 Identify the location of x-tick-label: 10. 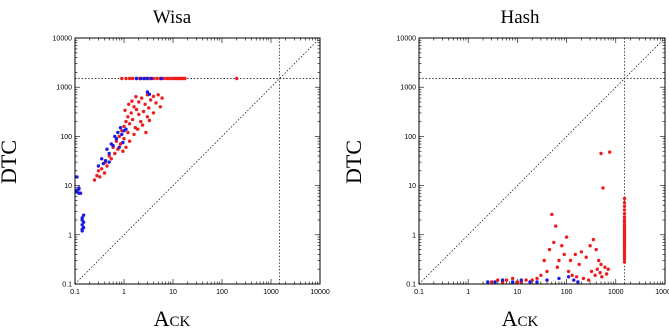
(518, 292).